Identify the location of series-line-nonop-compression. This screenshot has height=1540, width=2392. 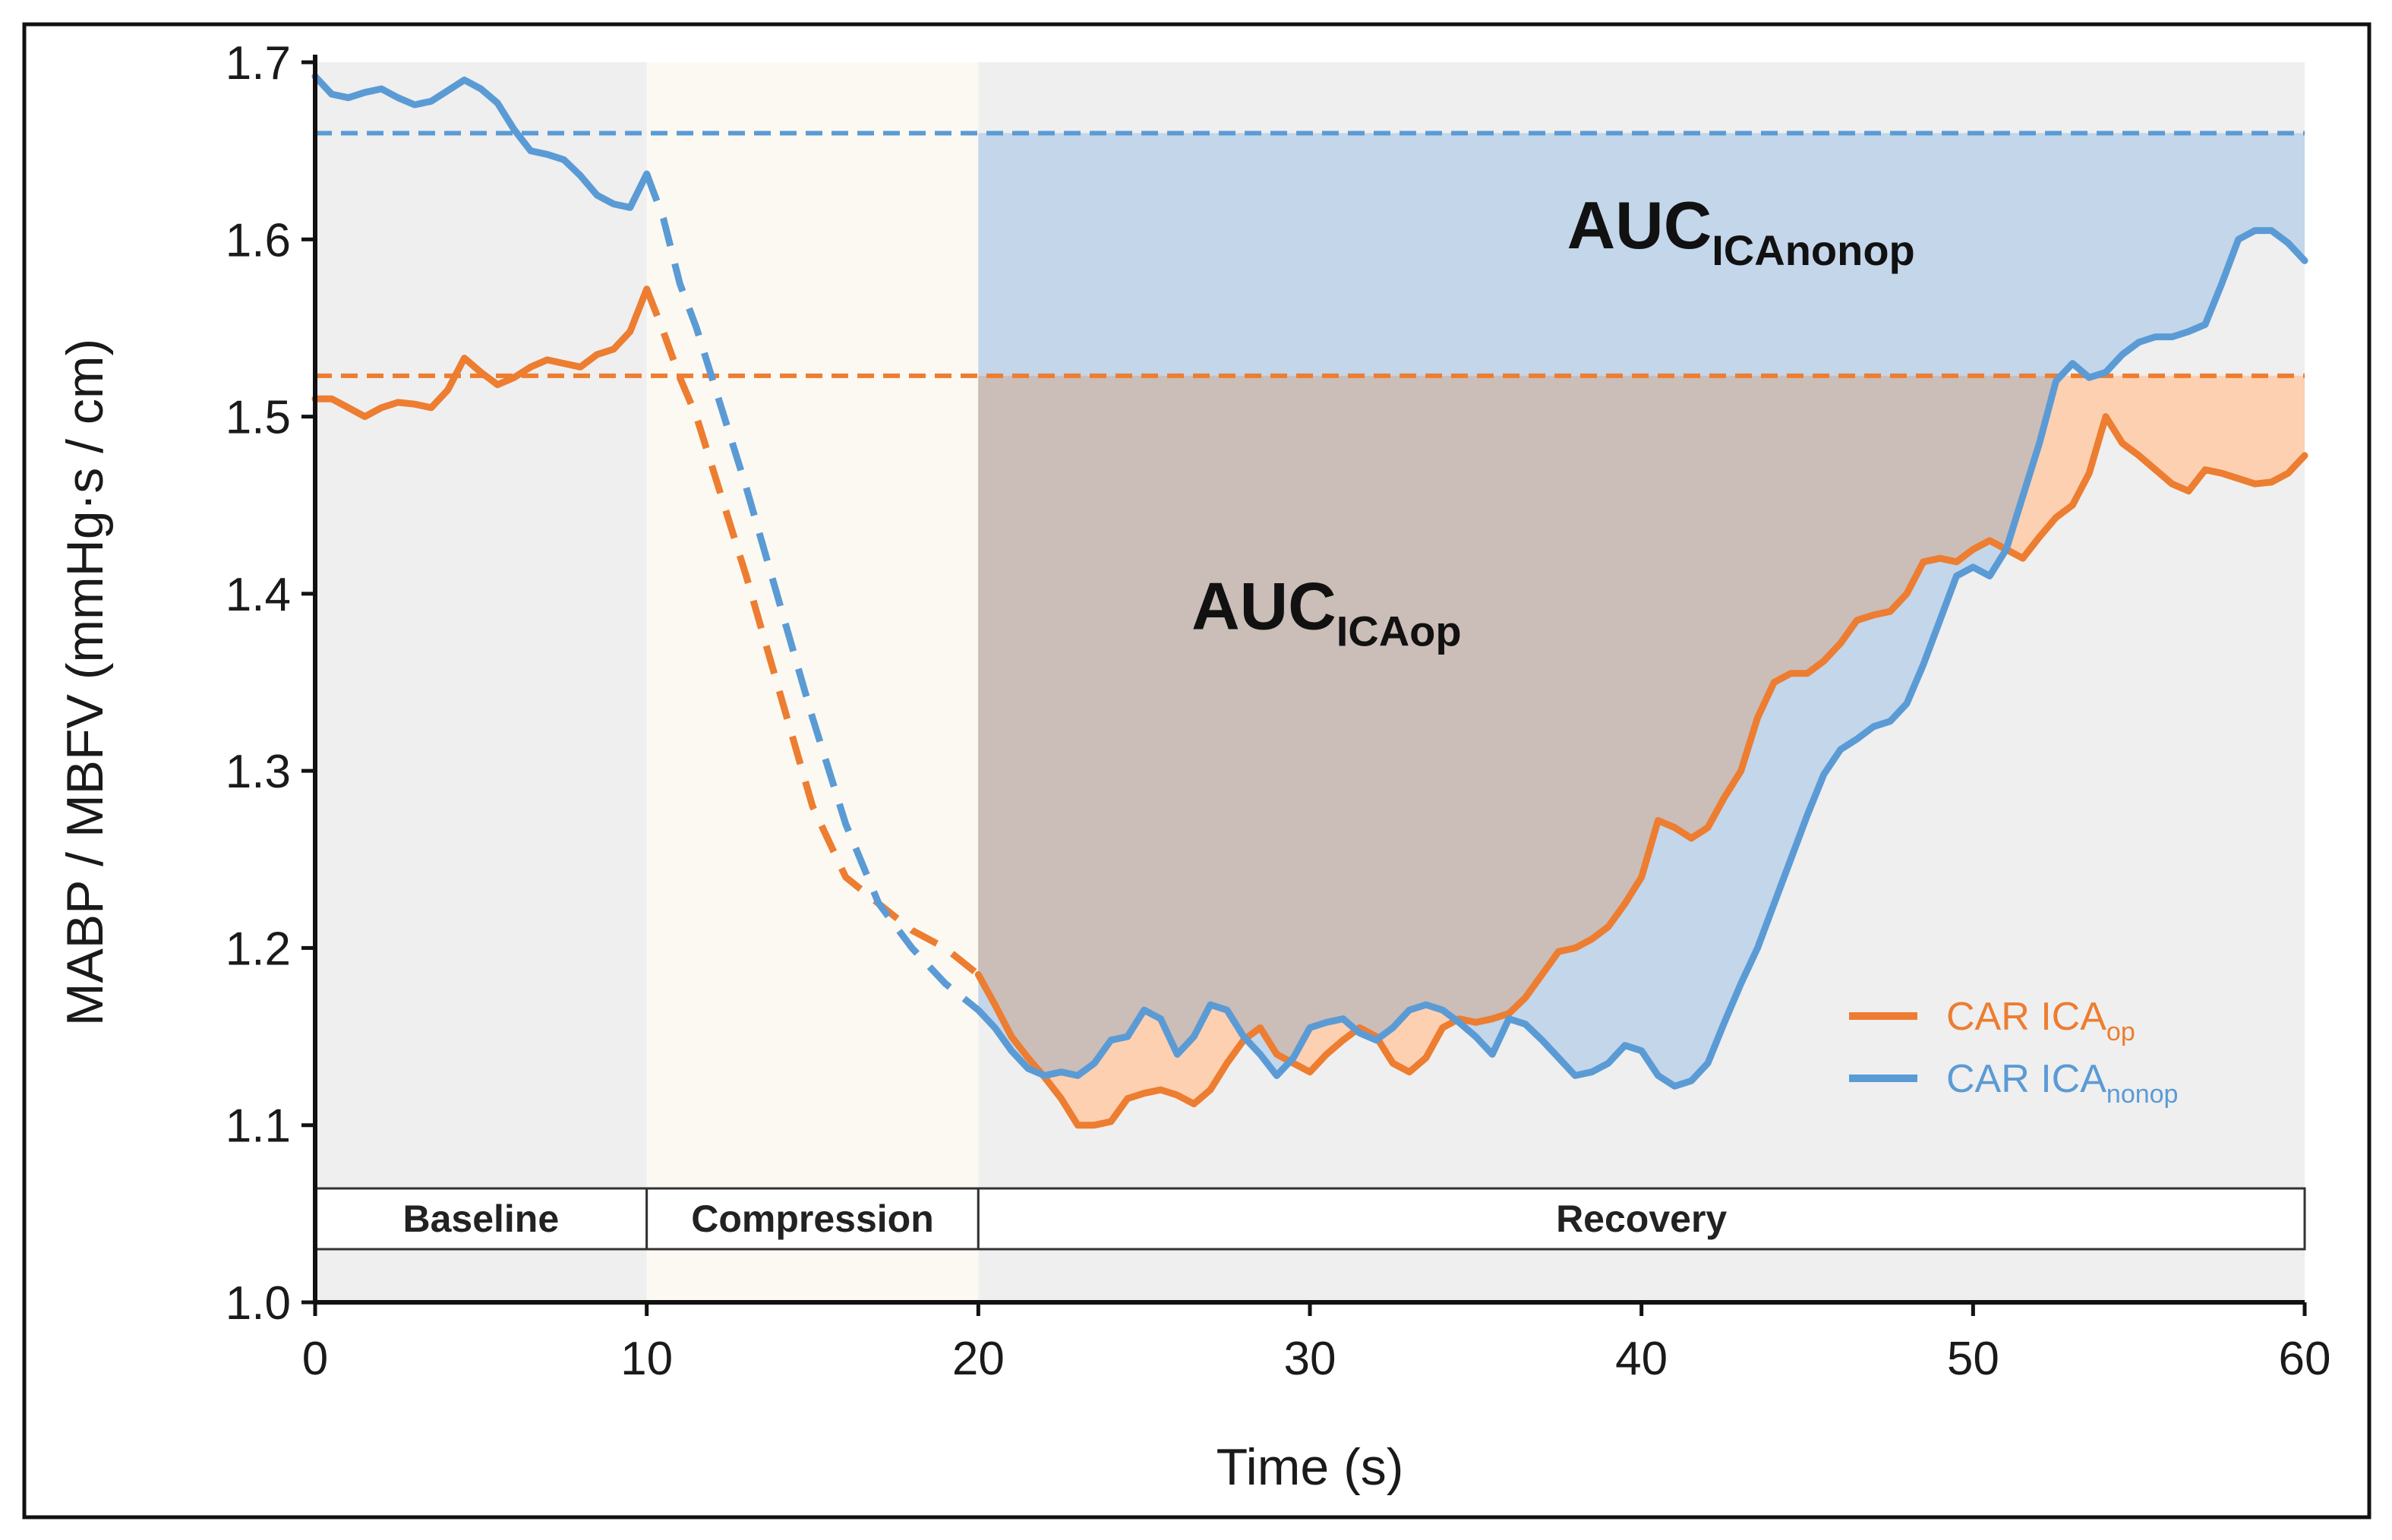
(812, 592).